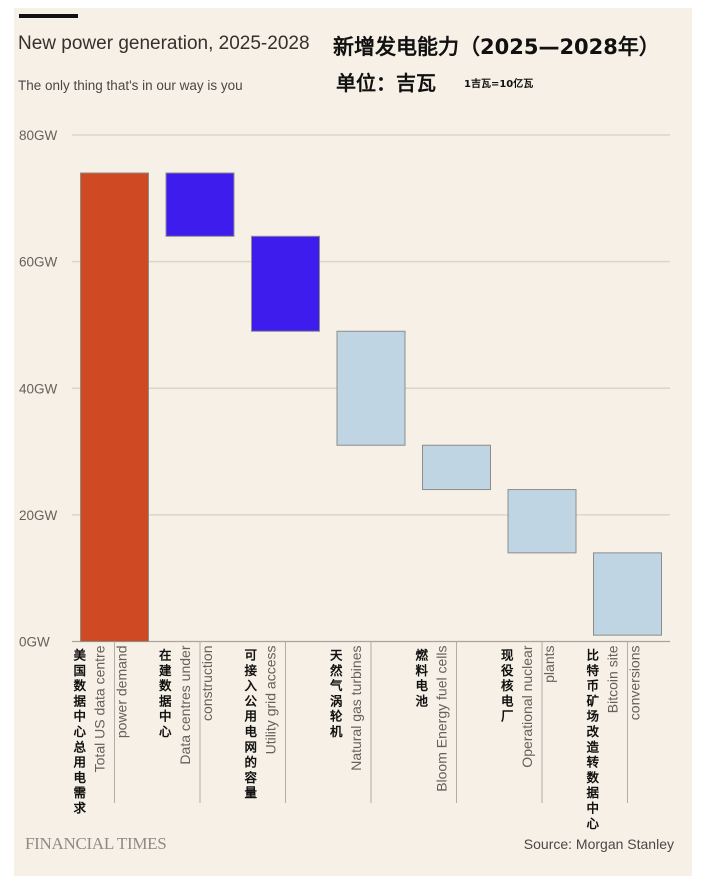 This screenshot has height=890, width=705. What do you see at coordinates (122, 692) in the screenshot?
I see `x-label-en: power demand` at bounding box center [122, 692].